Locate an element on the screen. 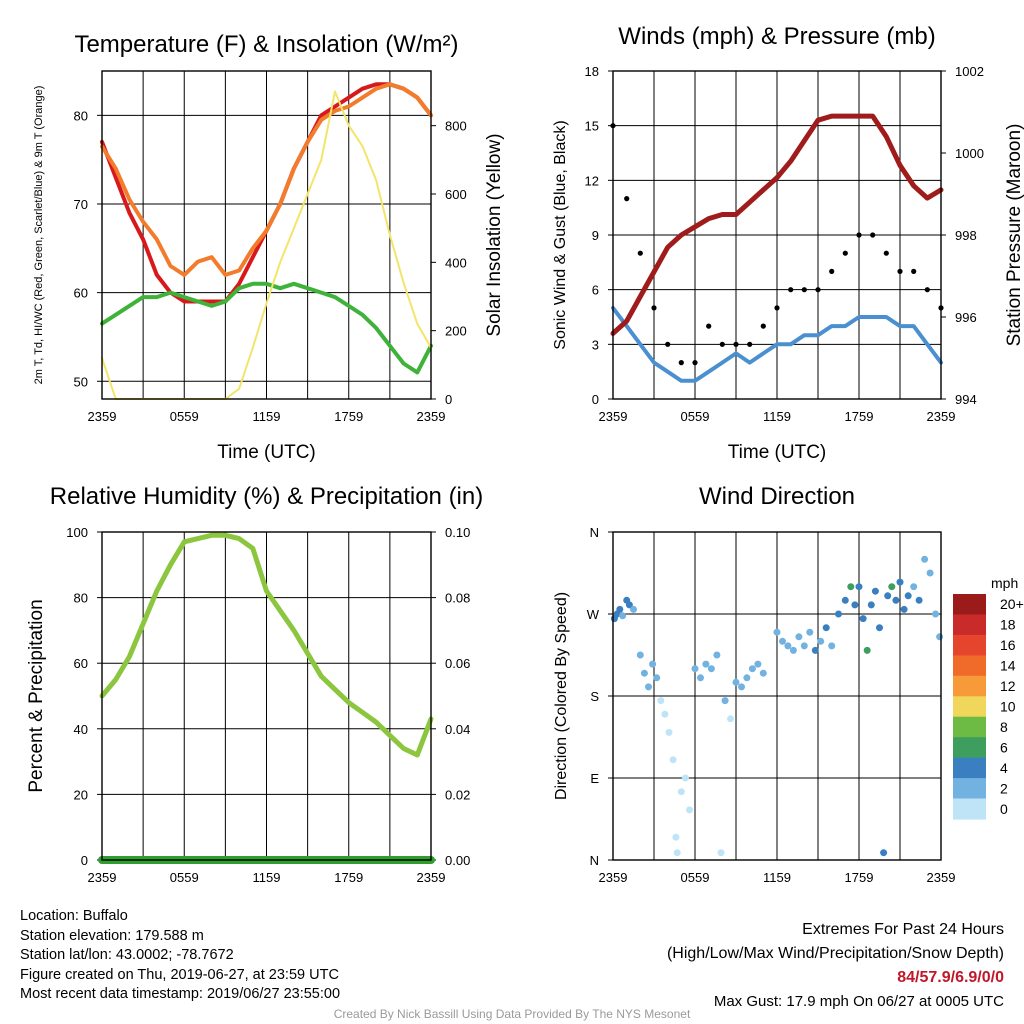 This screenshot has height=1024, width=1024. elevation-label: Station elevation: 179.588 m is located at coordinates (112, 935).